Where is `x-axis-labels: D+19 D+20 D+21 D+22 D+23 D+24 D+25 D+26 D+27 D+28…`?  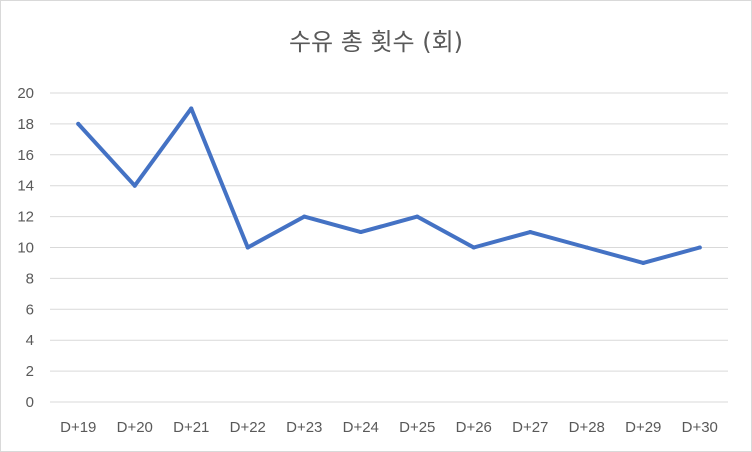 x-axis-labels: D+19 D+20 D+21 D+22 D+23 D+24 D+25 D+26 D+27 D+28… is located at coordinates (389, 427).